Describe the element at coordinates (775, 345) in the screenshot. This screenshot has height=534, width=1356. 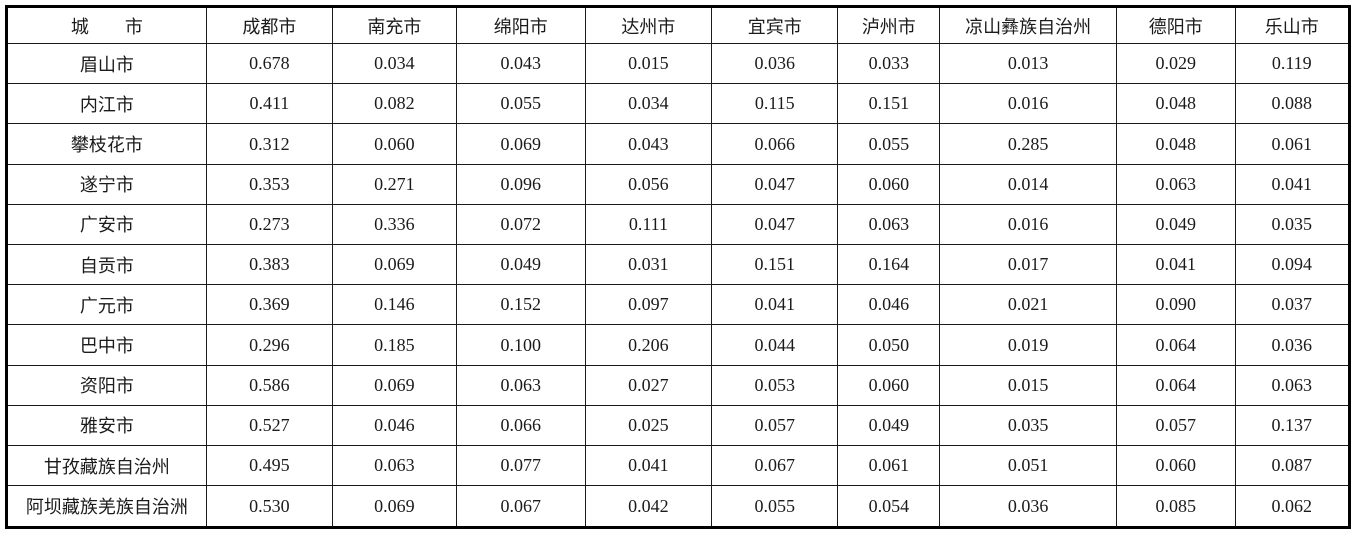
I see `value-cell: 0.044` at that location.